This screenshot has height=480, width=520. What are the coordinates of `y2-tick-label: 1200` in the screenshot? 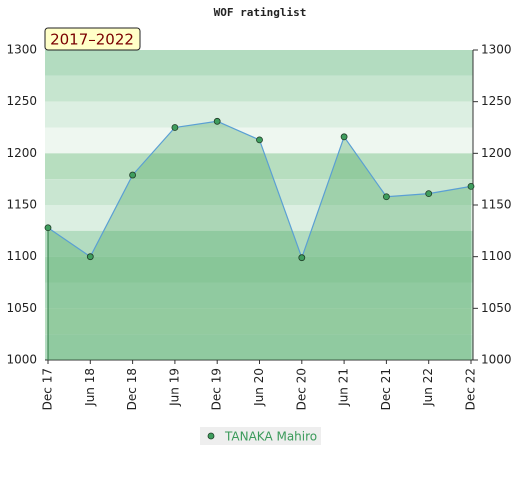 It's located at (496, 153).